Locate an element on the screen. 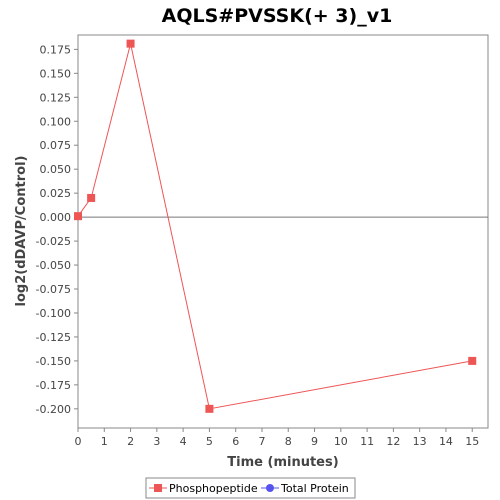 Image resolution: width=500 pixels, height=500 pixels. y-axis-label: log2(dDAVP/Control) is located at coordinates (21, 231).